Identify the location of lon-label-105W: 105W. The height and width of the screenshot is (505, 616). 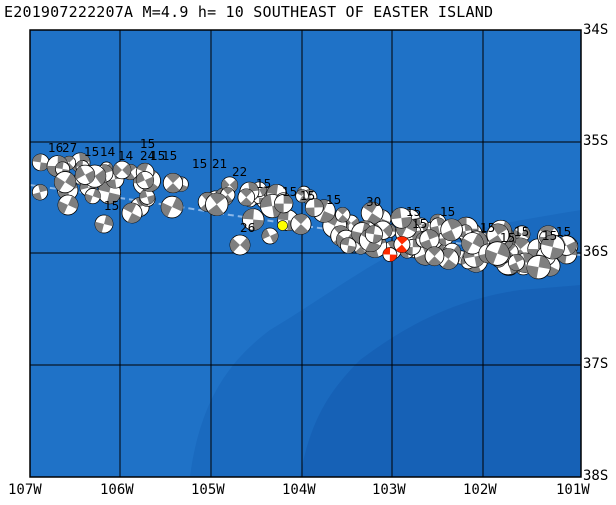
(208, 490).